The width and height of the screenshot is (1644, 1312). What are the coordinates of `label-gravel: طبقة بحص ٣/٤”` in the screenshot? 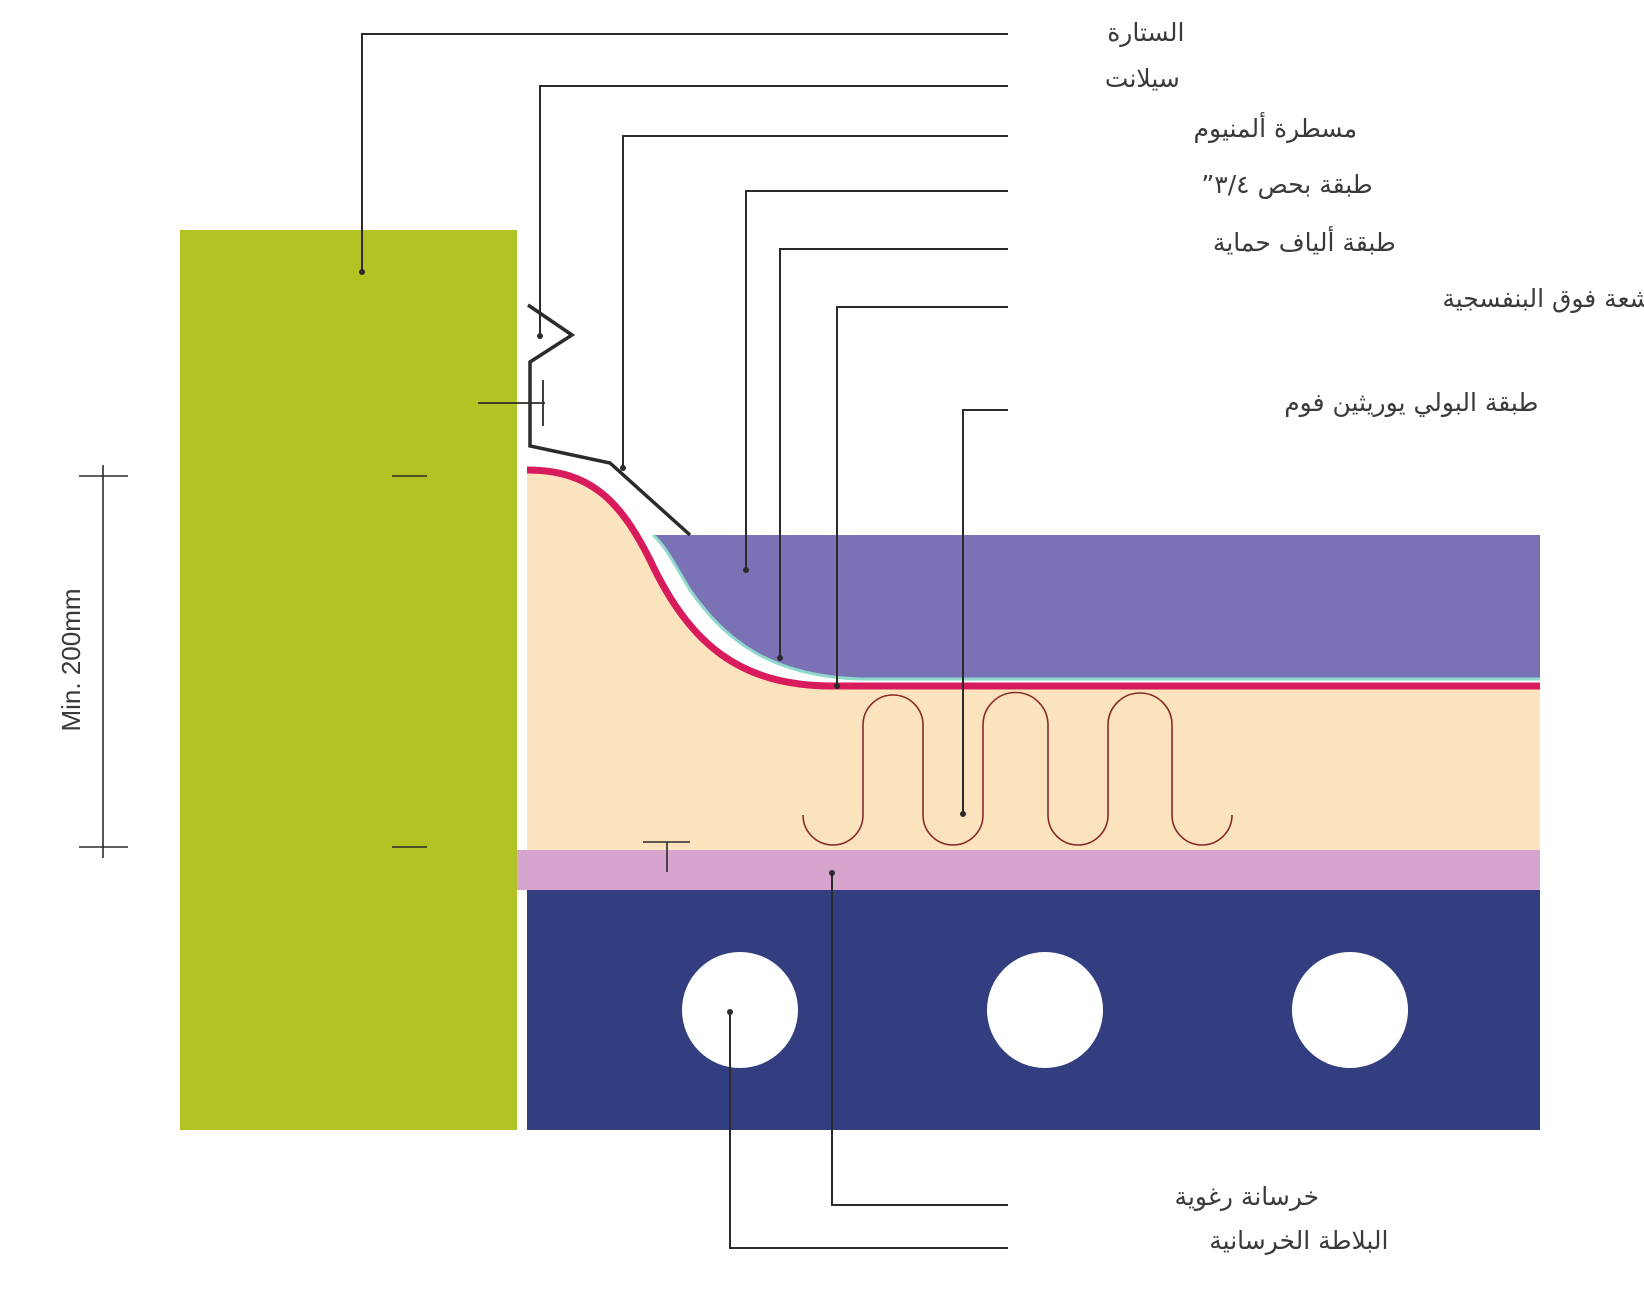 It's located at (1286, 184).